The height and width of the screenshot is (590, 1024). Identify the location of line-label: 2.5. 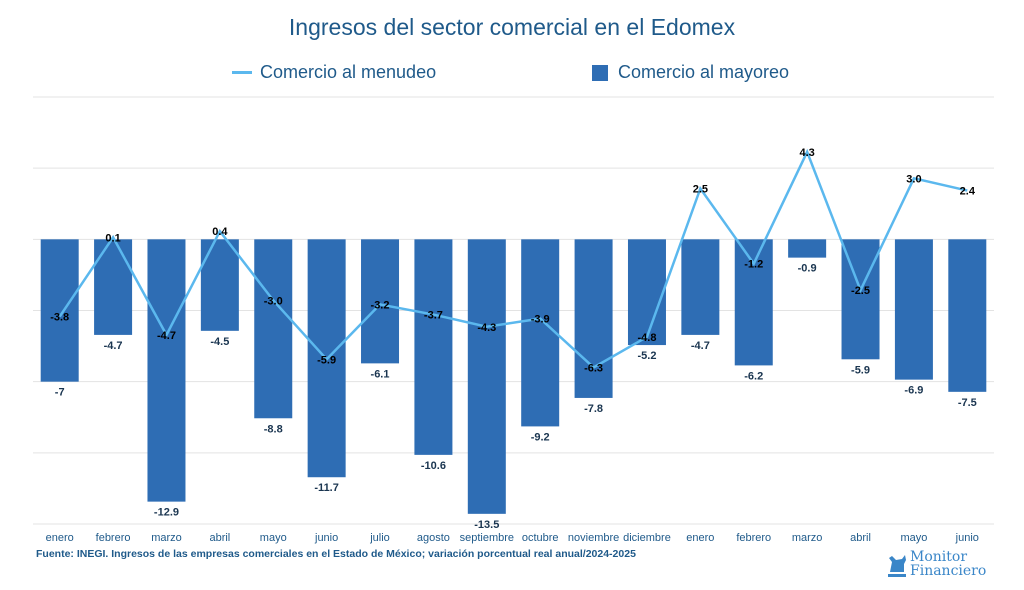
(700, 190).